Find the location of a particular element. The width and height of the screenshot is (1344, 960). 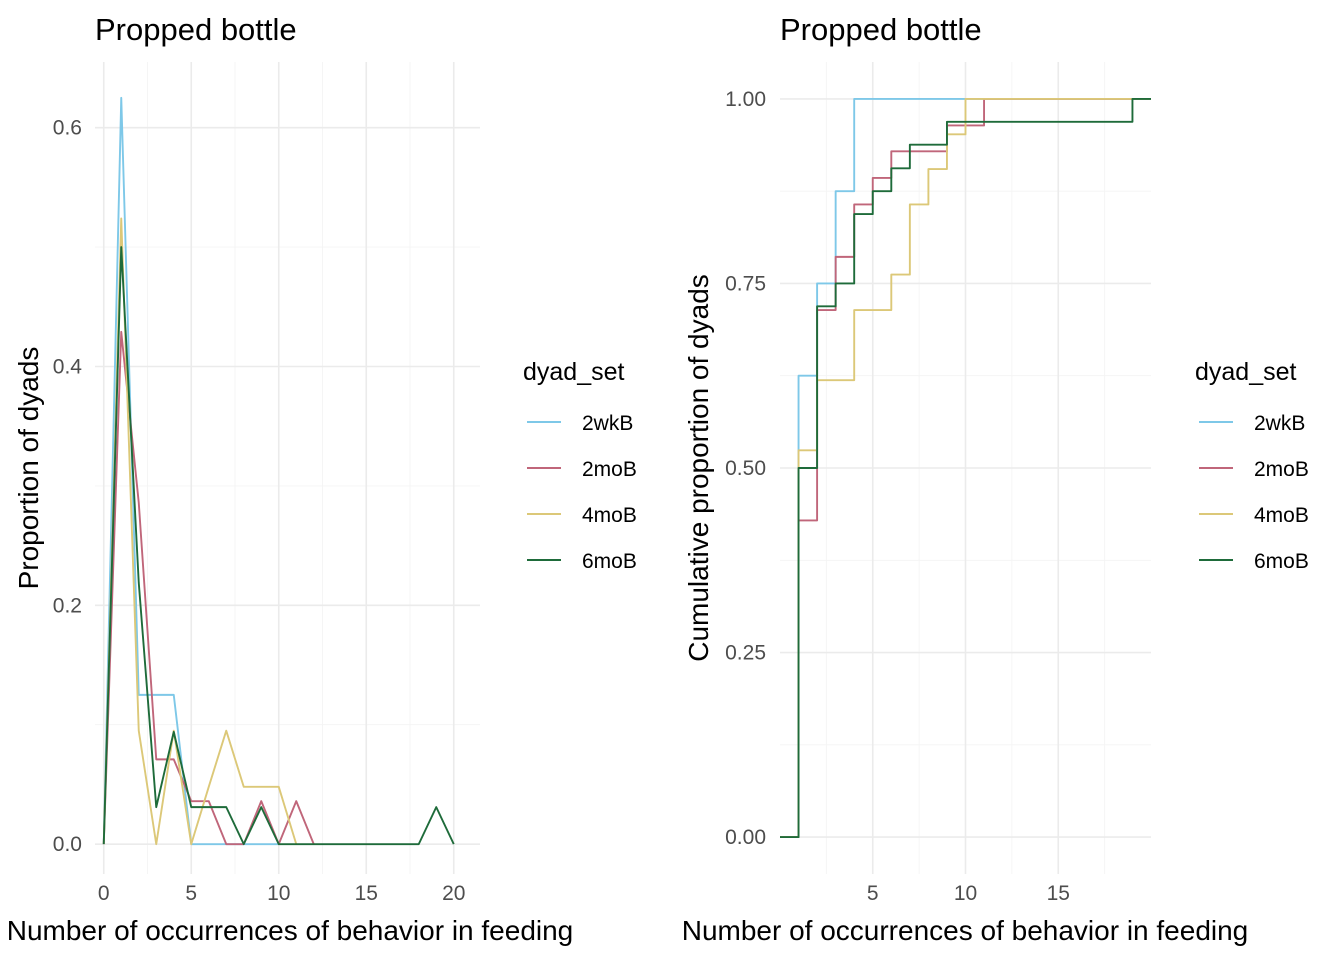

y-tick-label: 0.6 is located at coordinates (67, 128).